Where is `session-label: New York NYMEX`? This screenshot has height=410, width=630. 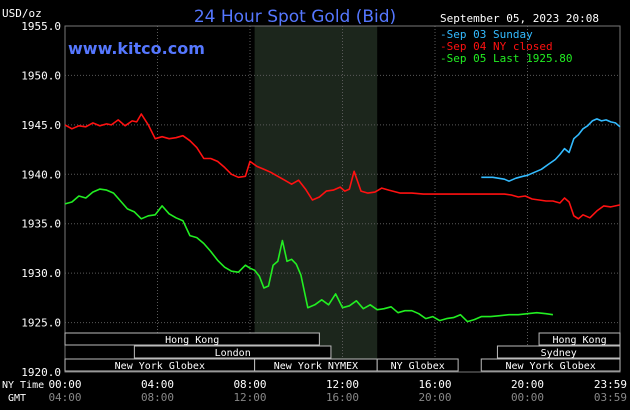
session-label: New York NYMEX is located at coordinates (316, 366).